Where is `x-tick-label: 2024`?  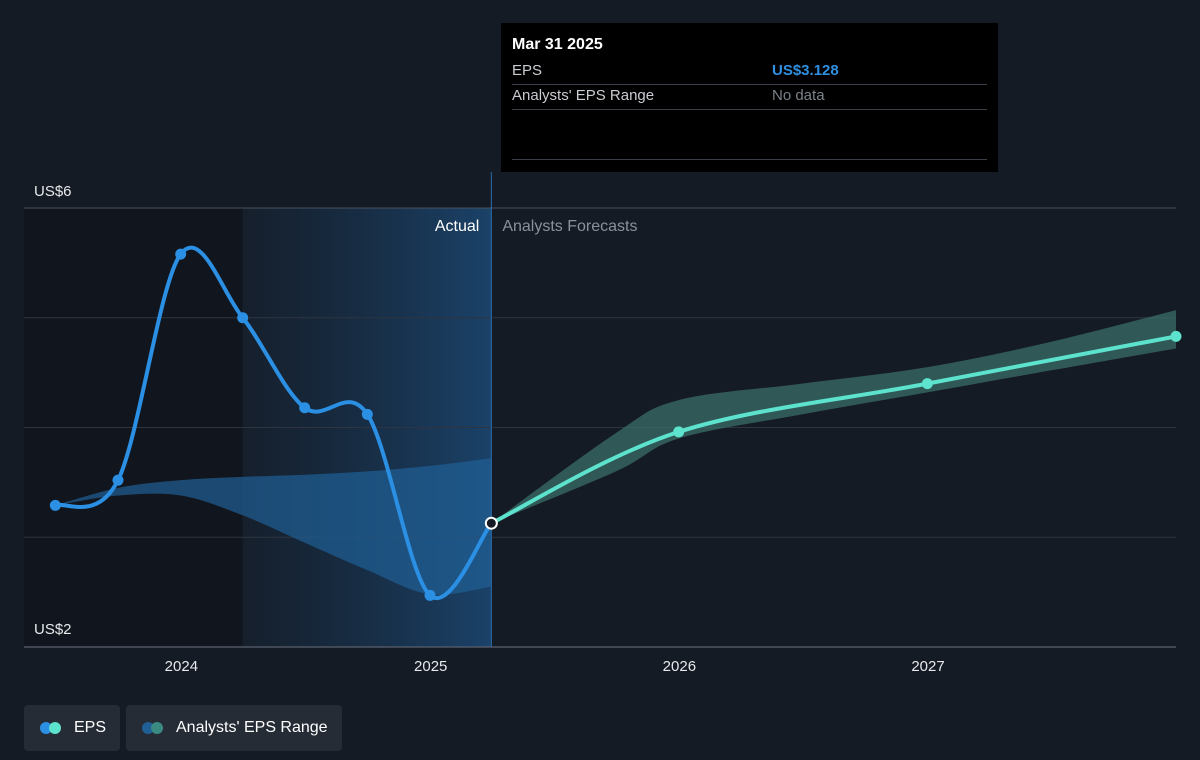
x-tick-label: 2024 is located at coordinates (181, 666).